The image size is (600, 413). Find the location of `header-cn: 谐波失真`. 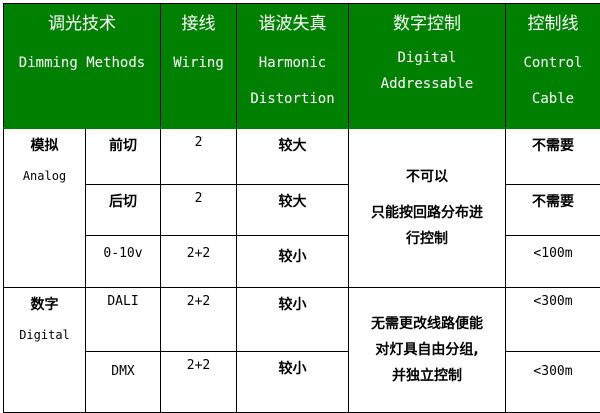

header-cn: 谐波失真 is located at coordinates (292, 24).